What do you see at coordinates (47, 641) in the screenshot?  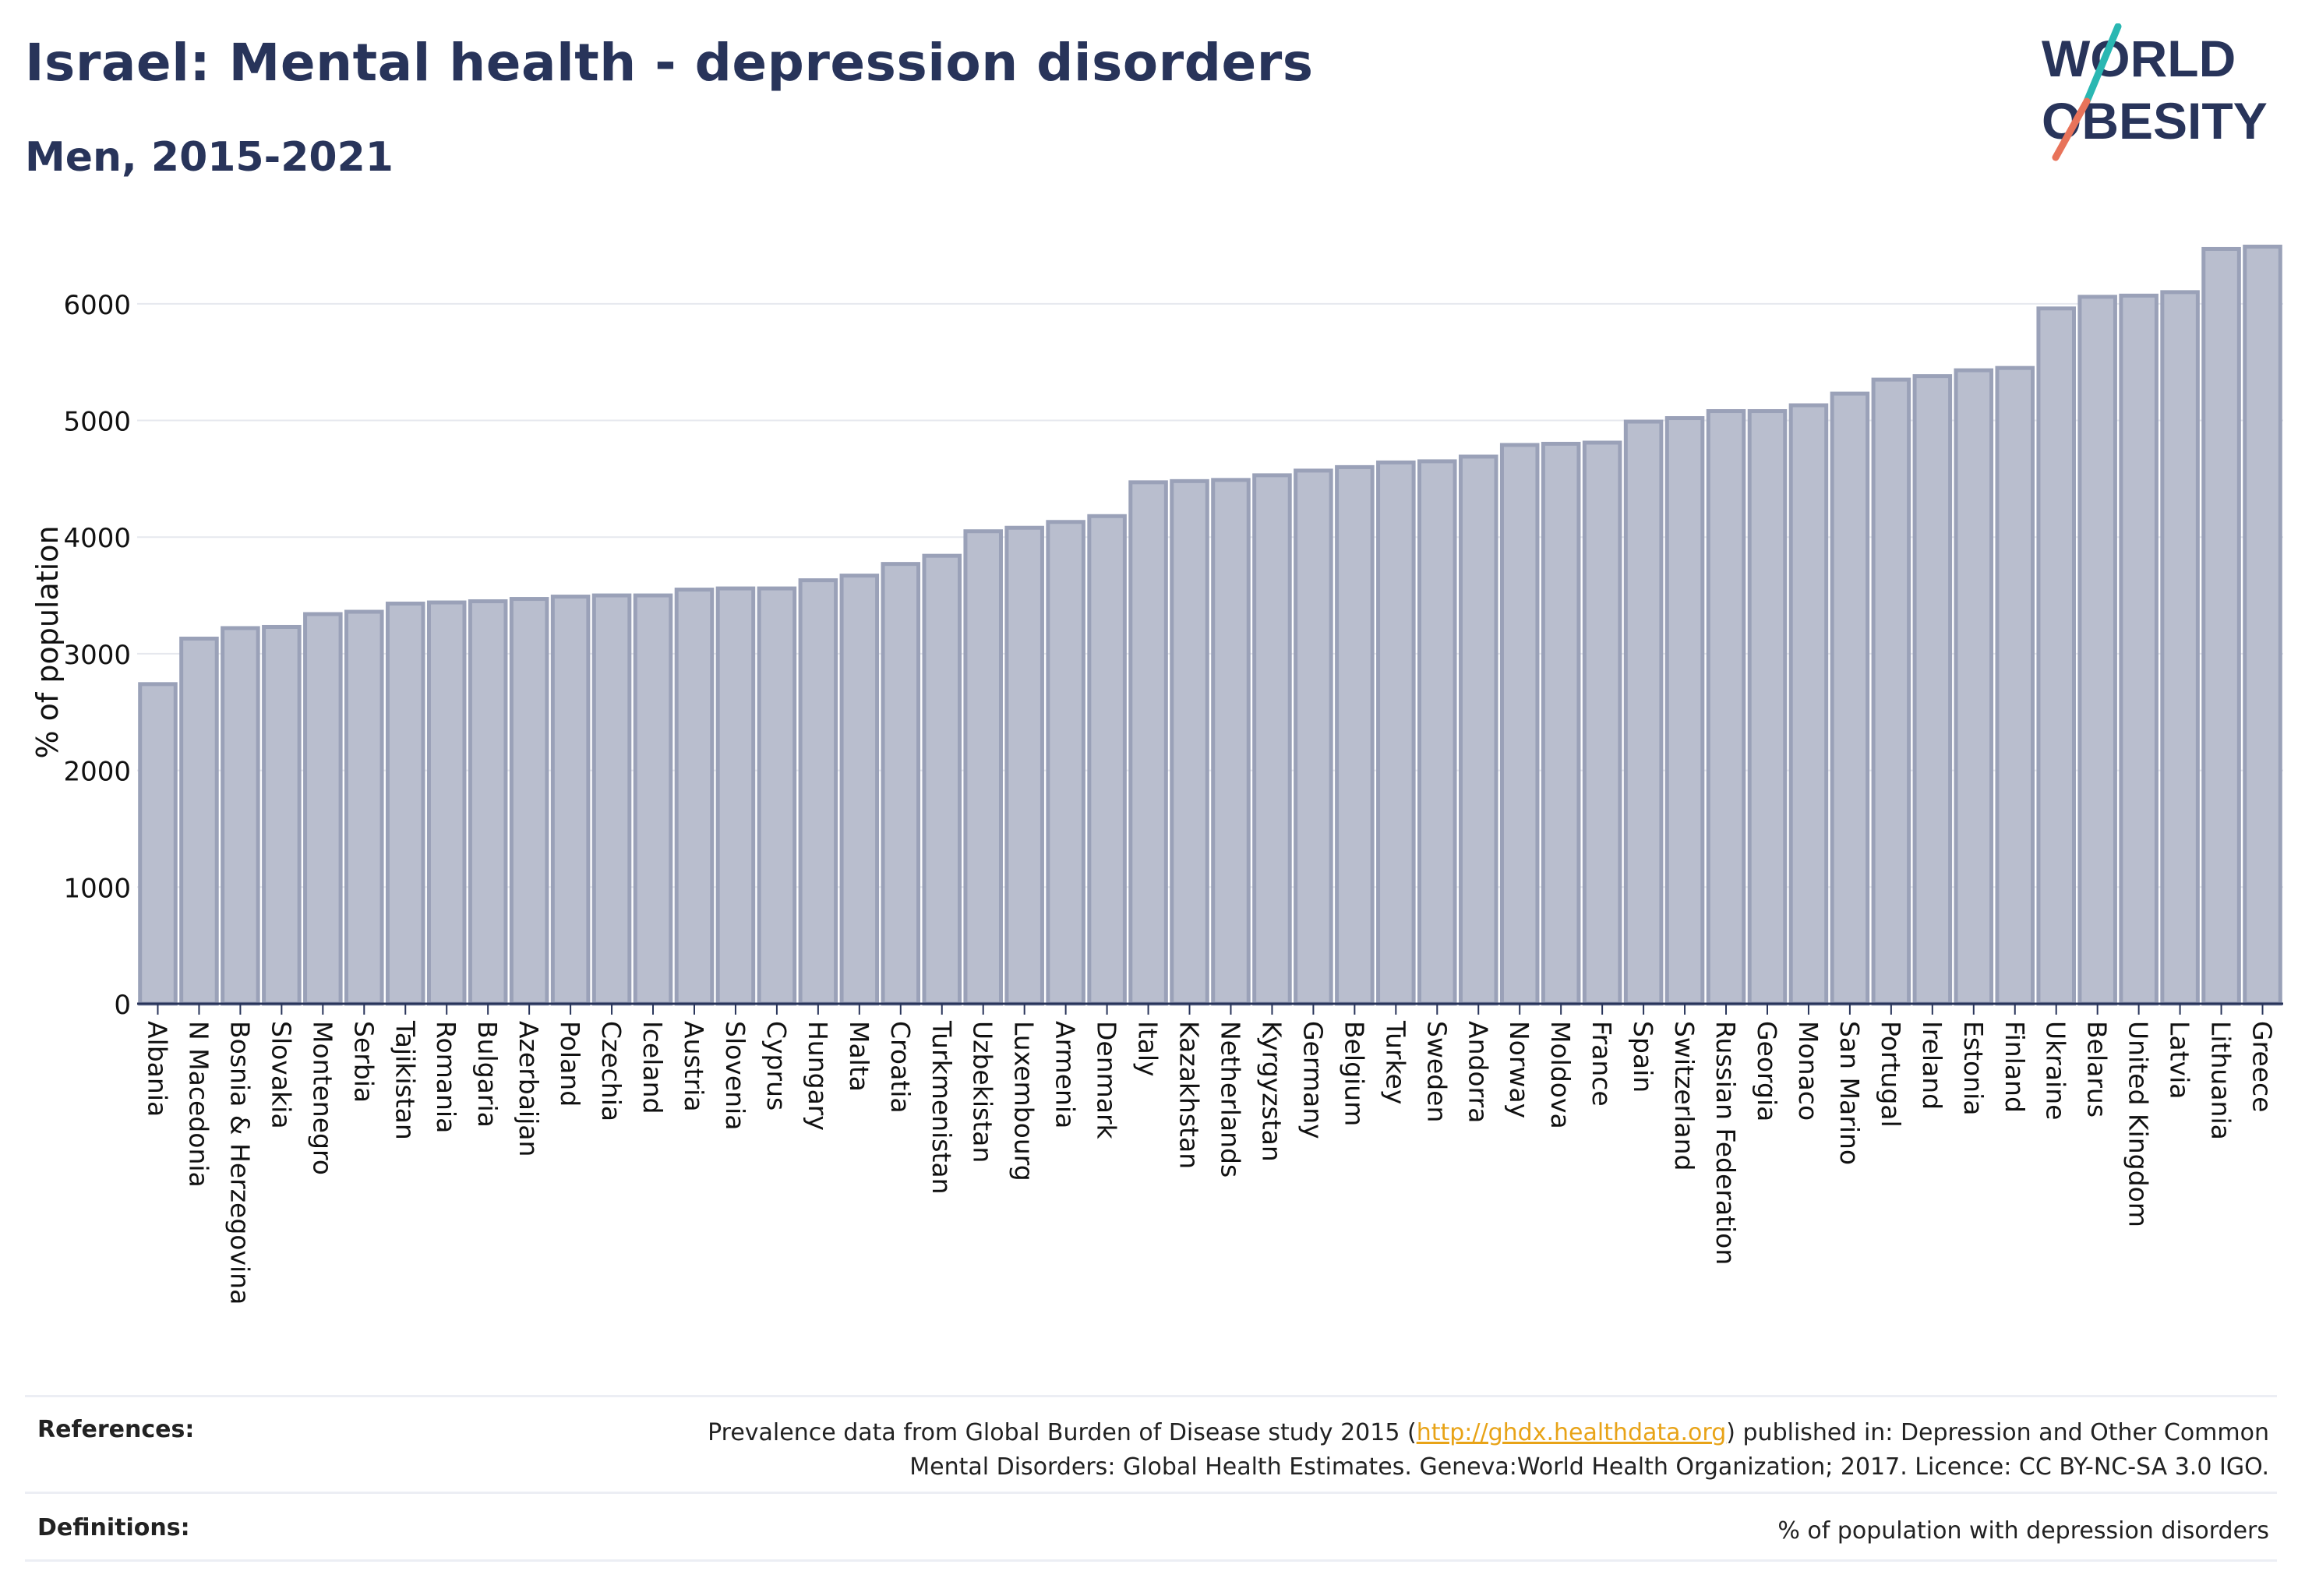 I see `y-axis-label: % of population` at bounding box center [47, 641].